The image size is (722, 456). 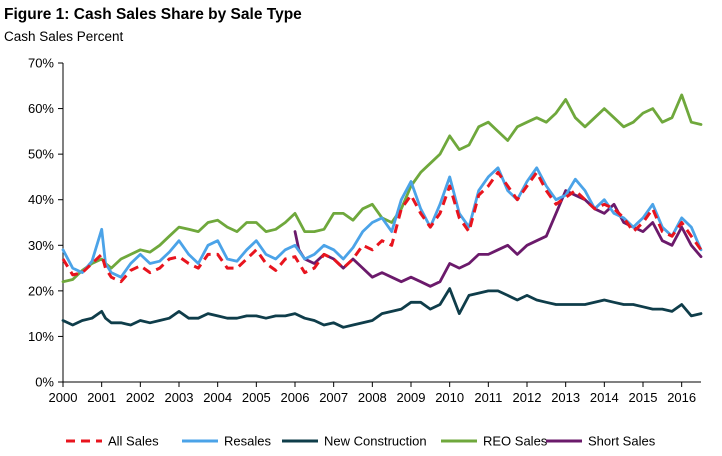 I want to click on y-tick-label: 60%, so click(x=41, y=108).